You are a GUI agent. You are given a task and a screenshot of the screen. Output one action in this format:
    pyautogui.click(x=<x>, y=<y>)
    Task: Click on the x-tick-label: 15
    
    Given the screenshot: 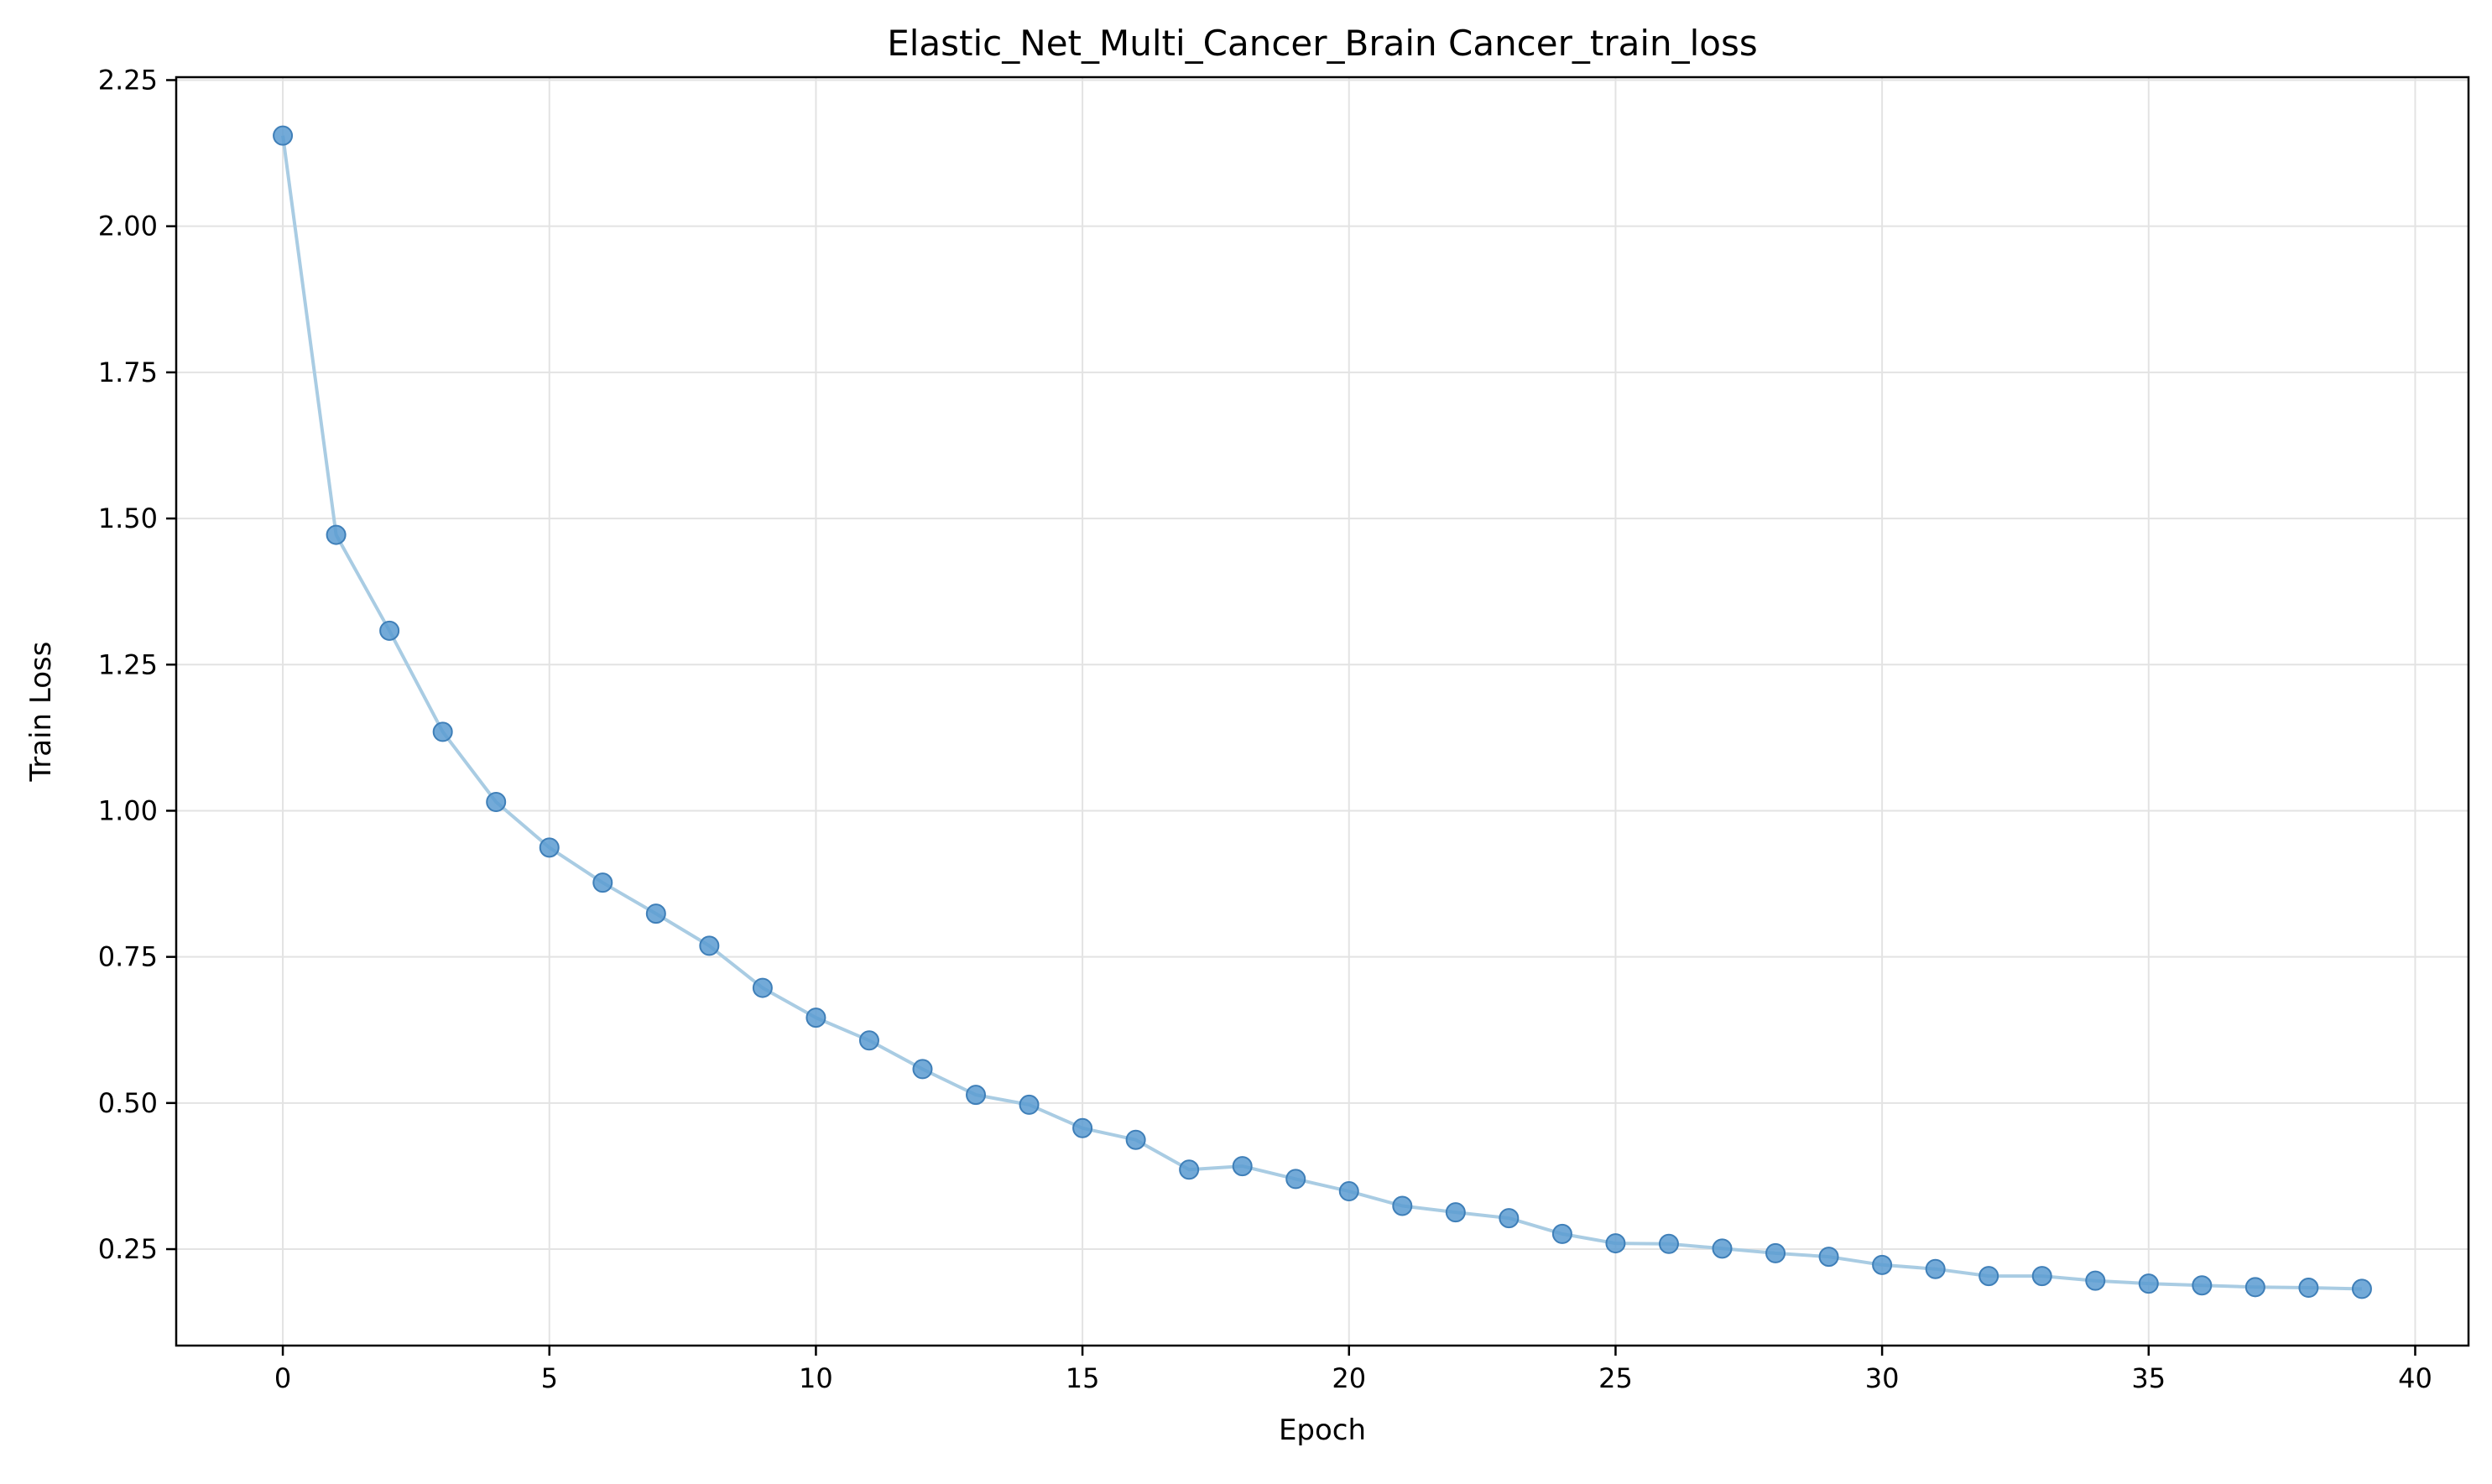 What is the action you would take?
    pyautogui.click(x=1083, y=1378)
    